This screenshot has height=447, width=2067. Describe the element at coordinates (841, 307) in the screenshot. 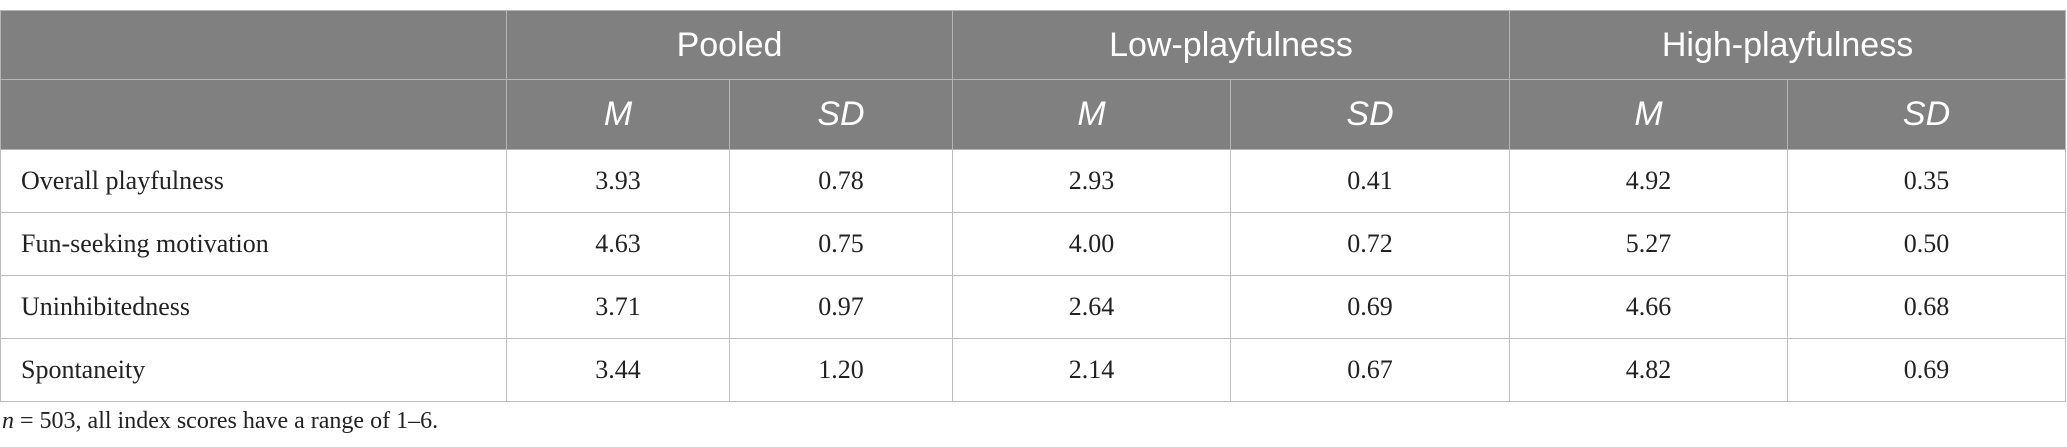

I see `cell-value: 0.97` at that location.